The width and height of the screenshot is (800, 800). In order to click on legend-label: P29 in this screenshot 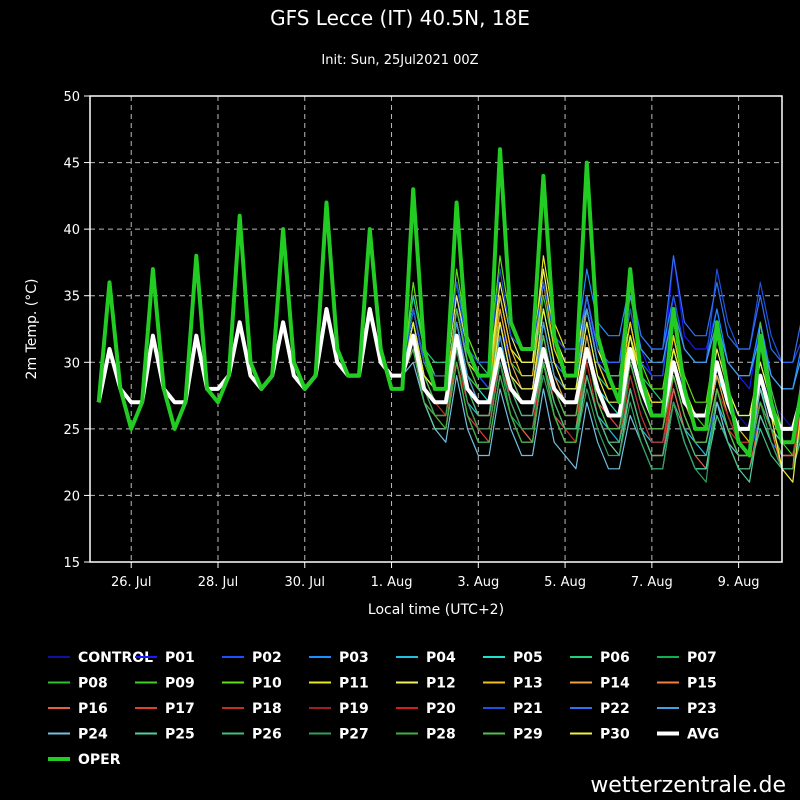, I will do `click(528, 735)`.